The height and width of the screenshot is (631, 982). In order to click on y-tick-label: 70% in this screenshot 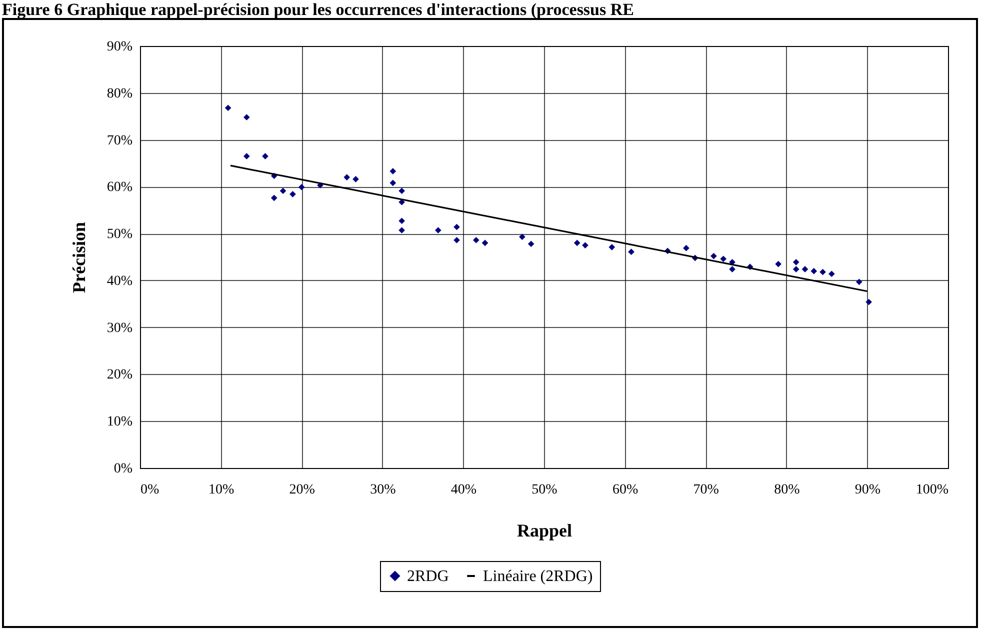, I will do `click(119, 140)`.